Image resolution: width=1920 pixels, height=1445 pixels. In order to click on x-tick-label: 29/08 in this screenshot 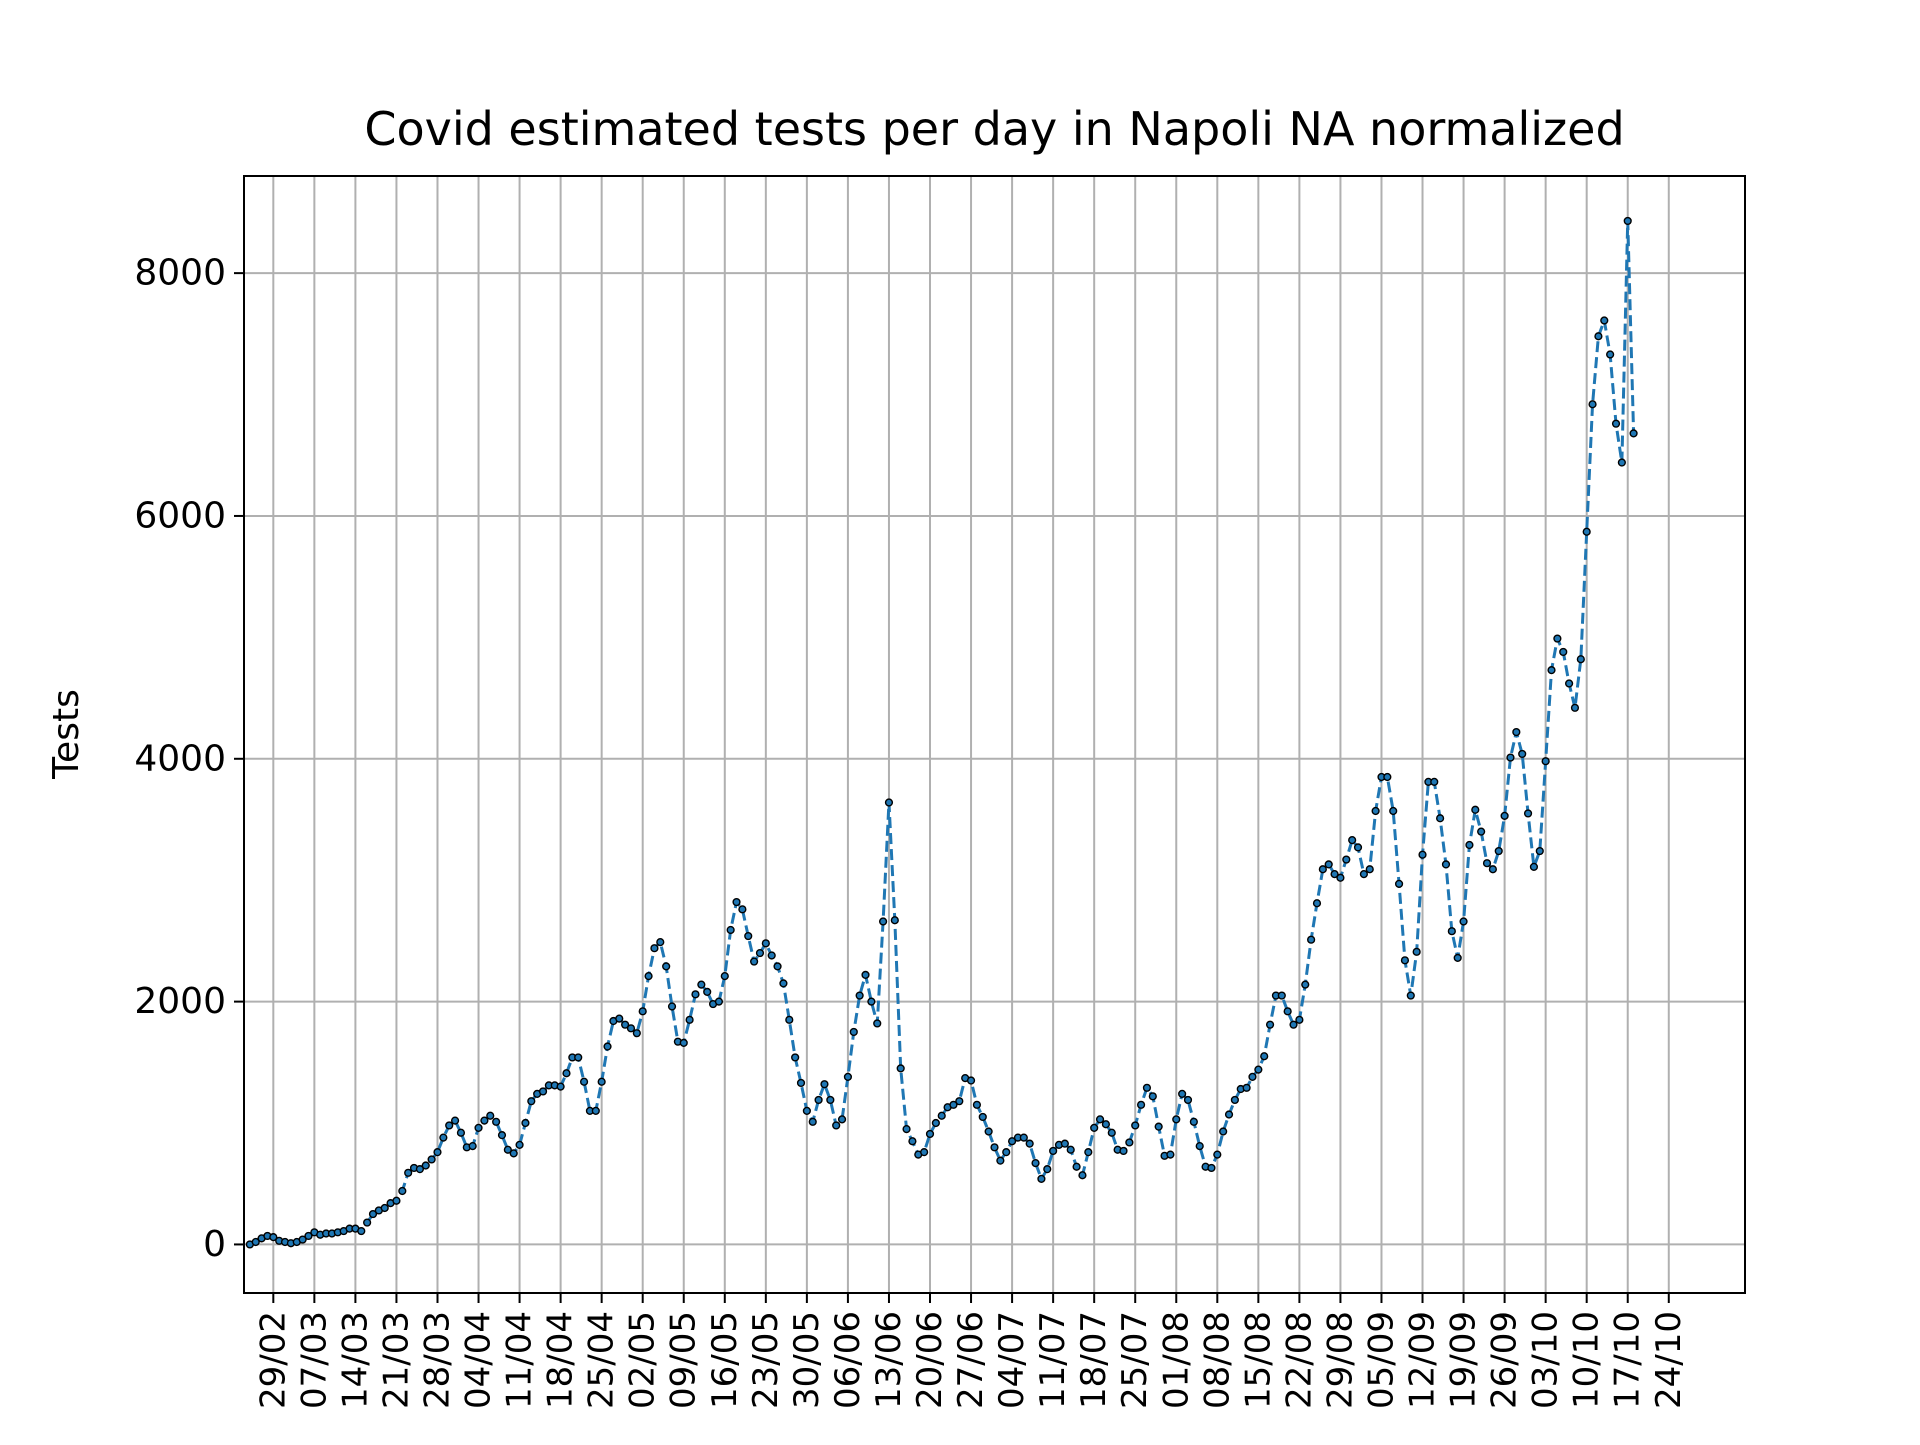, I will do `click(1340, 1360)`.